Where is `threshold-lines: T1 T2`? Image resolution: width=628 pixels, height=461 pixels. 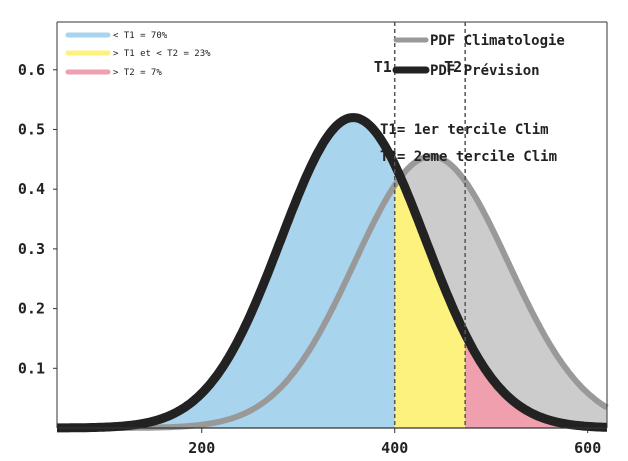
threshold-lines: T1 T2 is located at coordinates (420, 225).